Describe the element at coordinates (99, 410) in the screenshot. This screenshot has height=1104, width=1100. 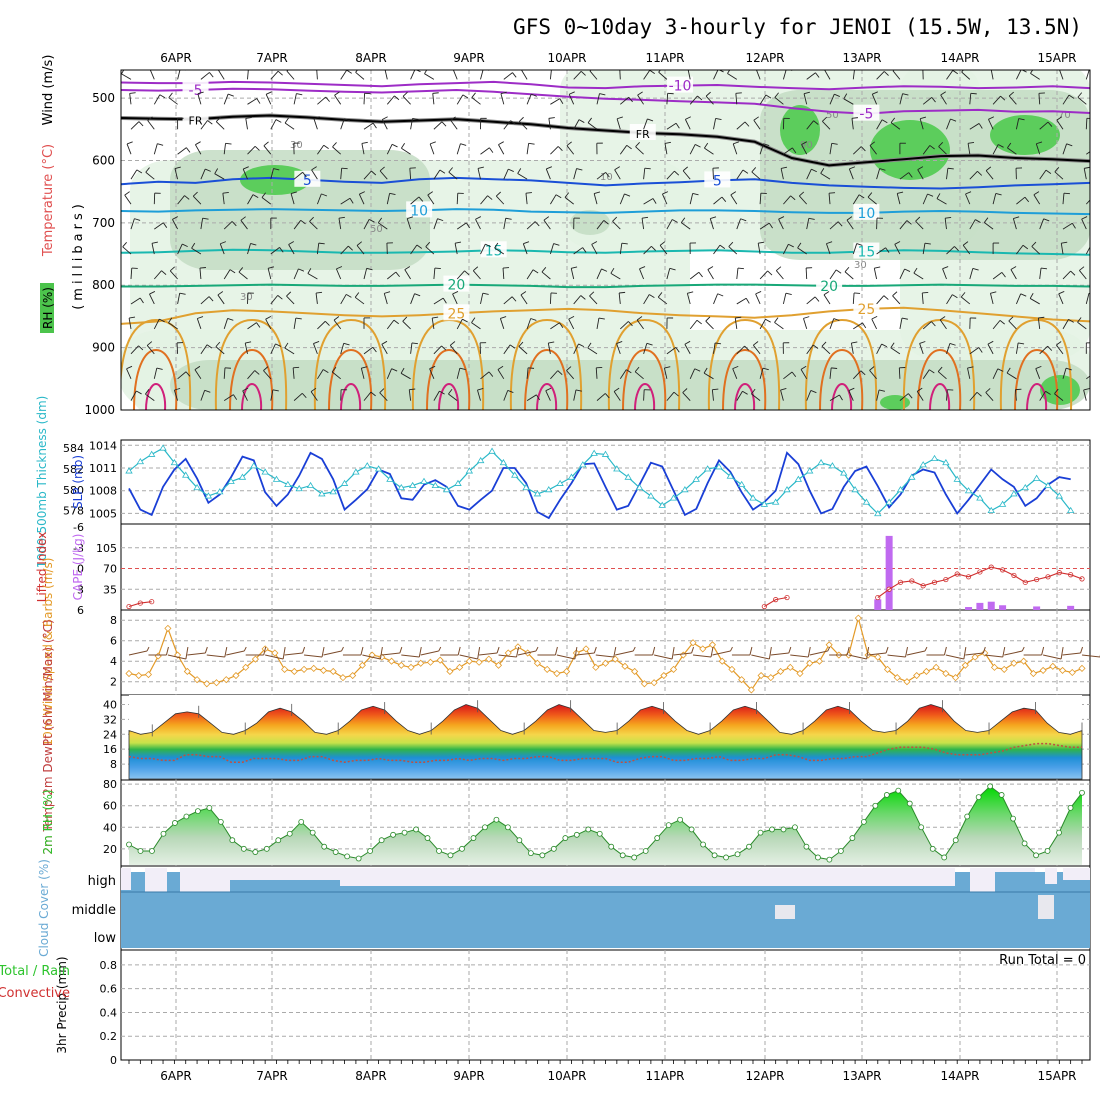
I see `pressure-tick-label: 1000` at that location.